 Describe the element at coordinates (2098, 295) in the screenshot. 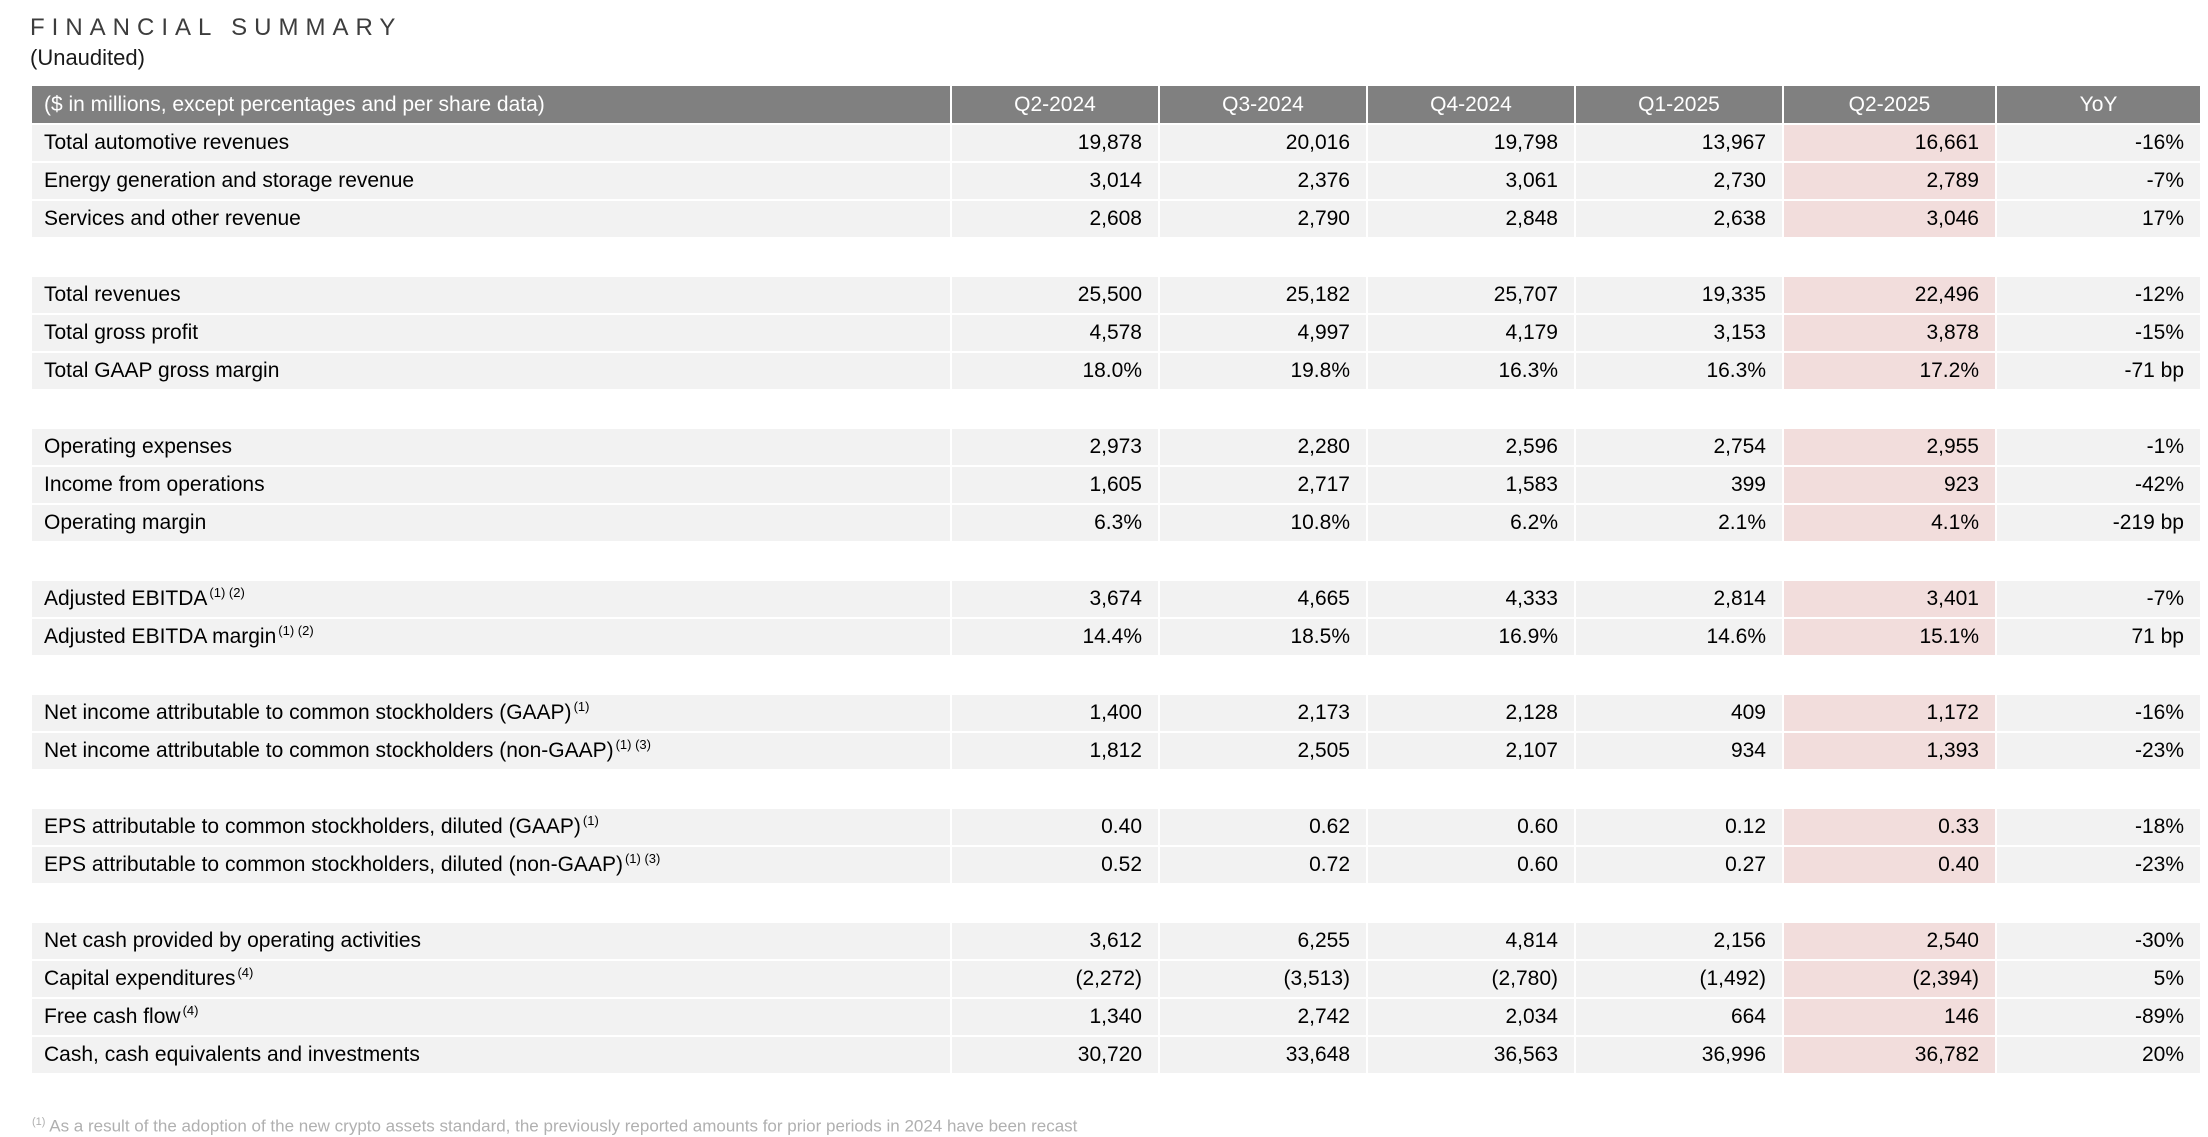

I see `cell-value: -12%` at that location.